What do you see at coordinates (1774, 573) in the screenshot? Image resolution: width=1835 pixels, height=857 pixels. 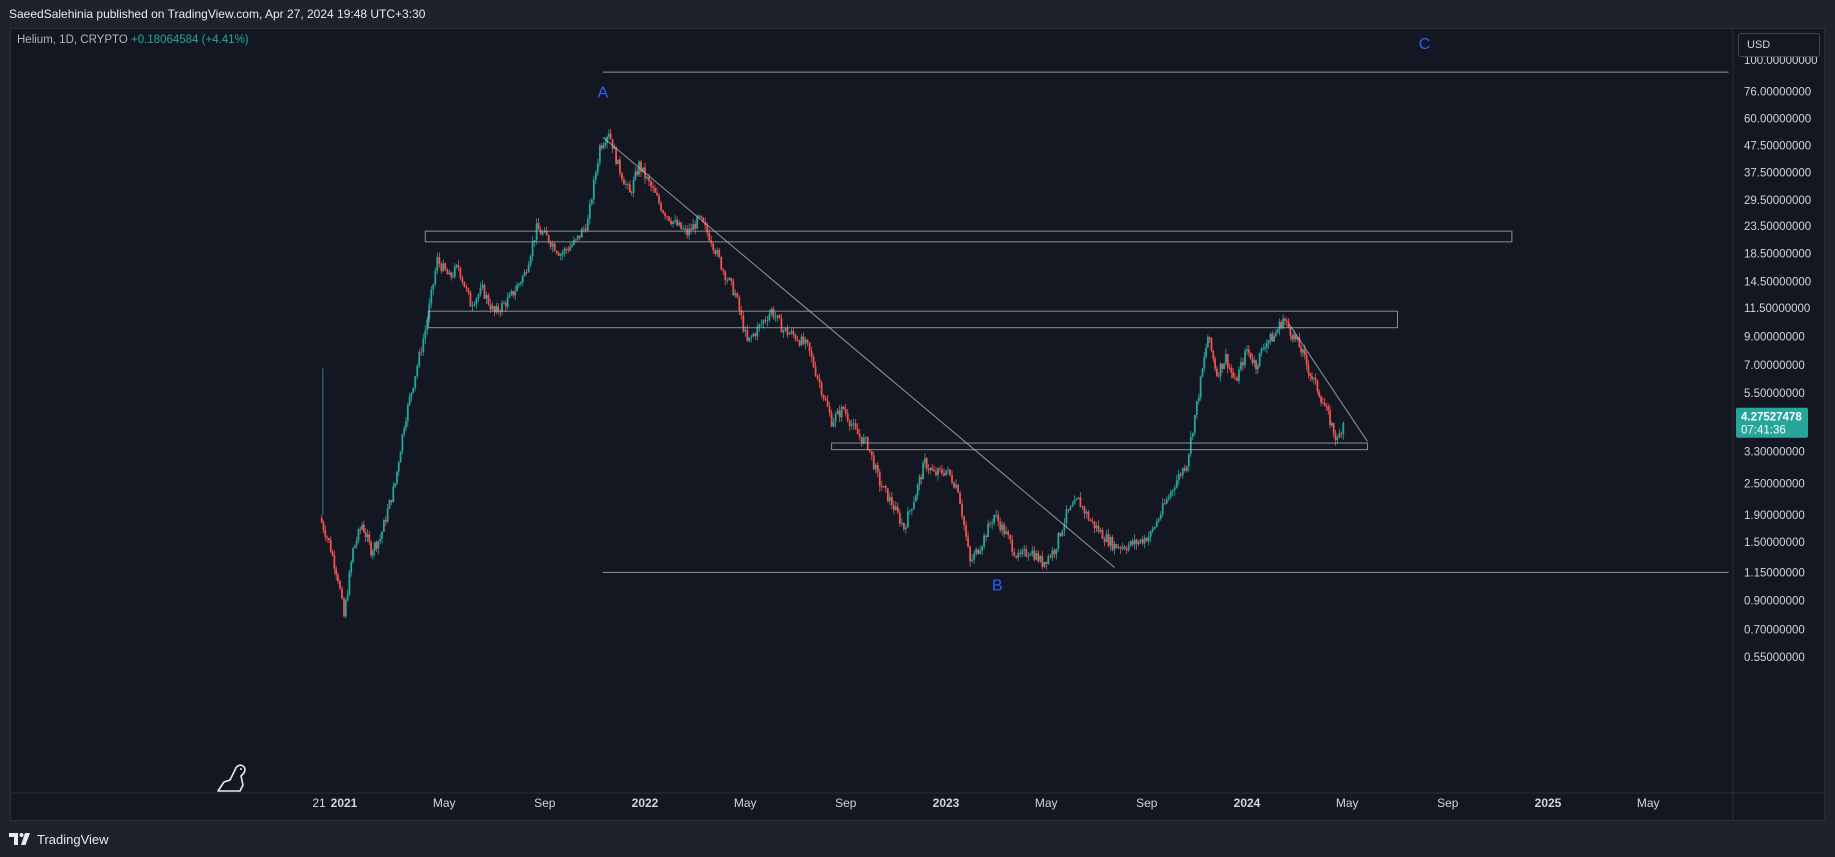 I see `y-tick-label: 1.15000000` at bounding box center [1774, 573].